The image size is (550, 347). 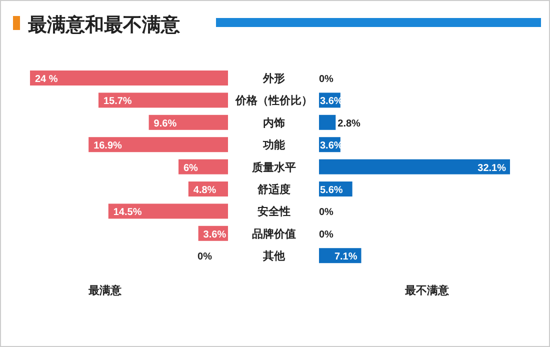 What do you see at coordinates (273, 78) in the screenshot?
I see `y-tick-label: 外形` at bounding box center [273, 78].